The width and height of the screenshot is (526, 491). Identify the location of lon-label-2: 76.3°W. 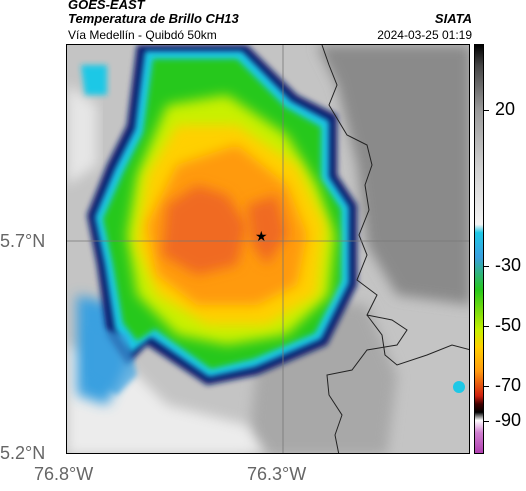
(277, 474).